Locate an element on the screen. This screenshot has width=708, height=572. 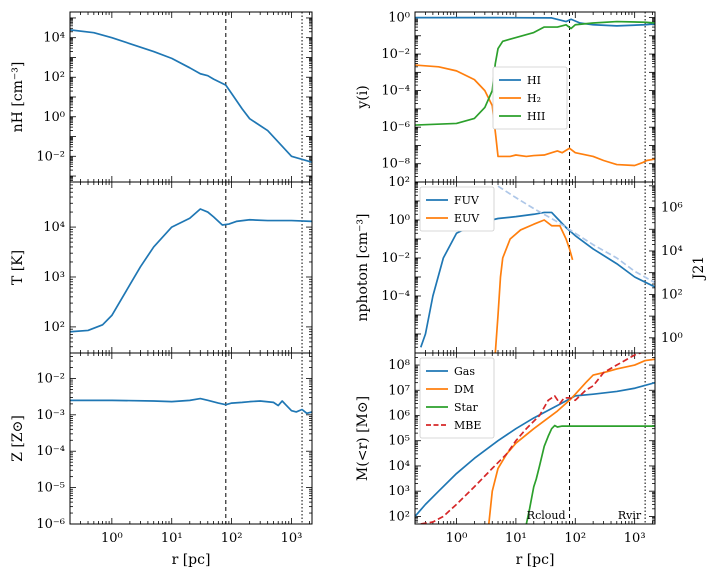
legend-label: HII is located at coordinates (536, 116).